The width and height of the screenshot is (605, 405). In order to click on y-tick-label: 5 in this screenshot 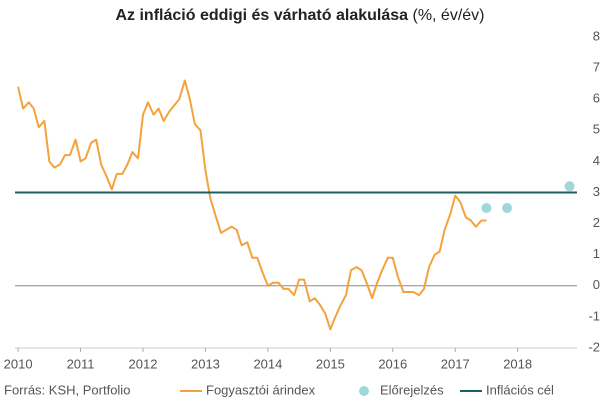, I will do `click(596, 129)`.